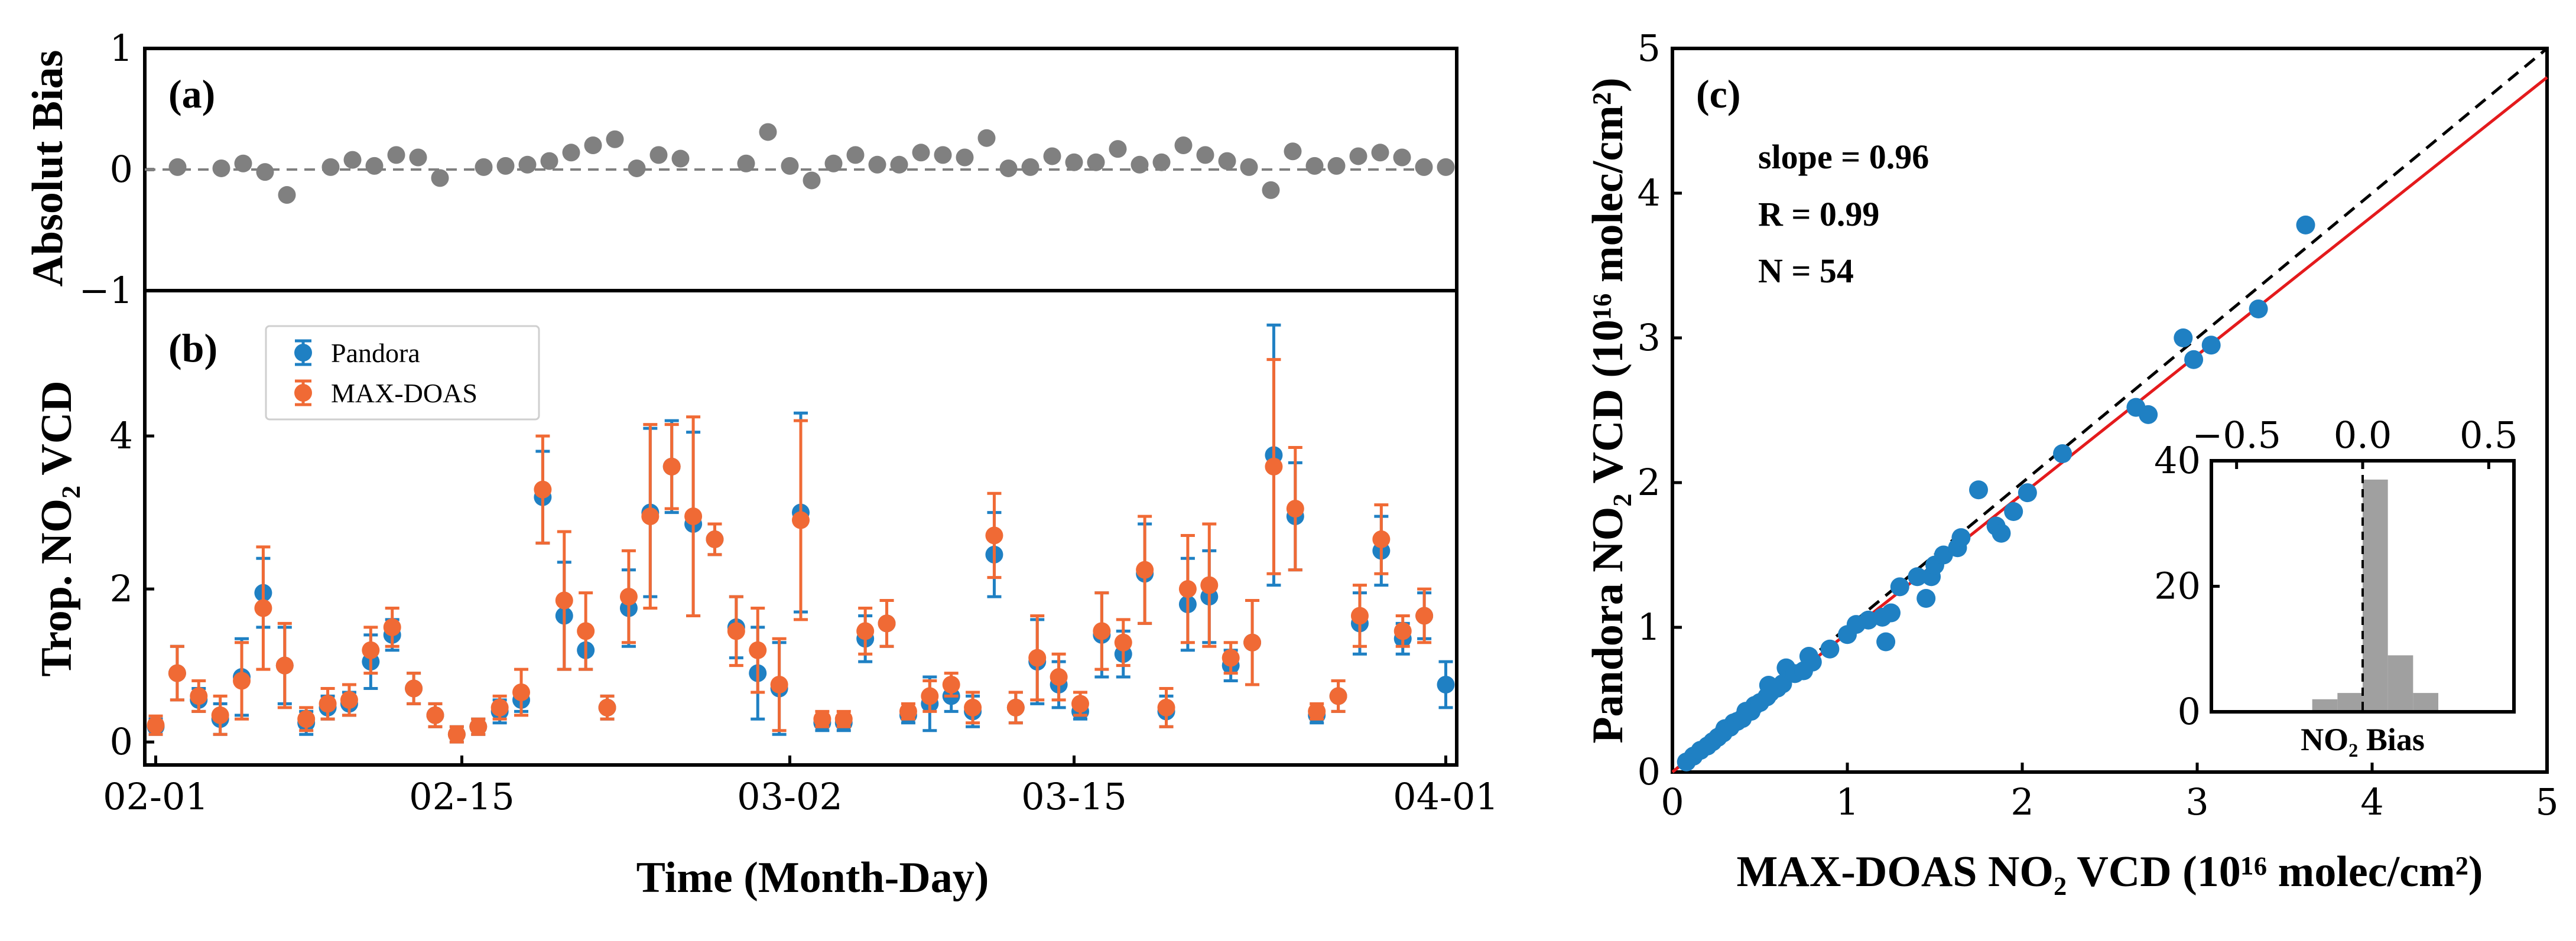 The height and width of the screenshot is (941, 2576). What do you see at coordinates (404, 393) in the screenshot?
I see `legend-label-max-doas: MAX-DOAS` at bounding box center [404, 393].